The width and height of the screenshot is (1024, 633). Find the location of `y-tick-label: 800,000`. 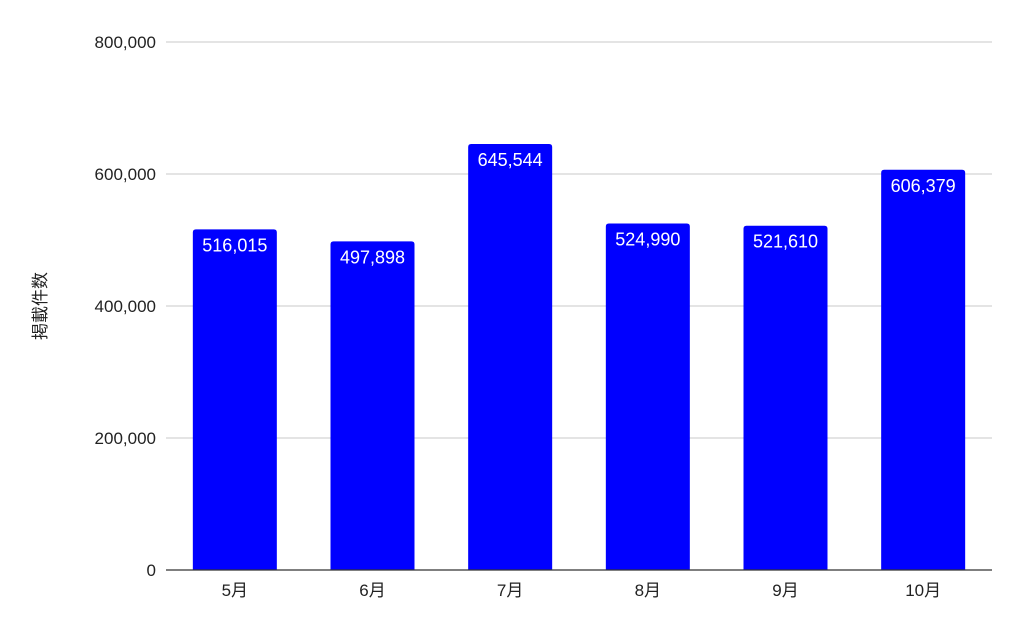

y-tick-label: 800,000 is located at coordinates (125, 42).